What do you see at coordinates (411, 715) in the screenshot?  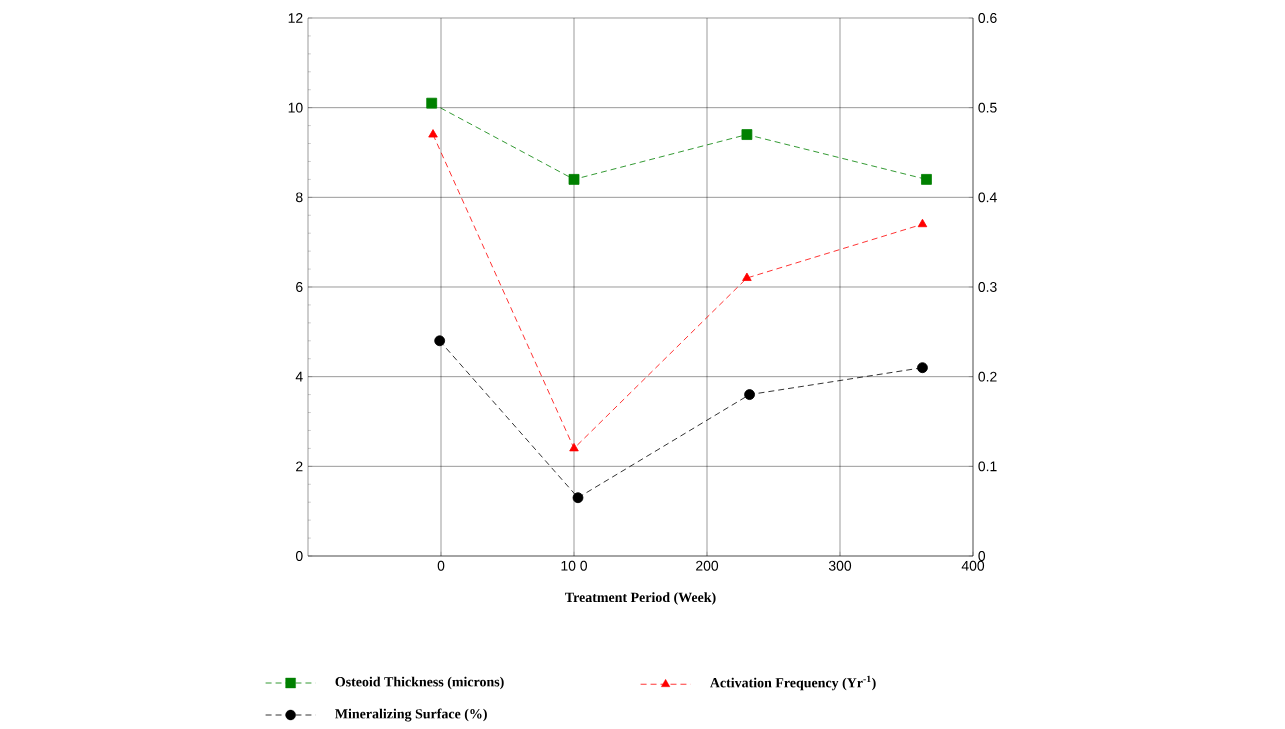 I see `legend-label: Mineralizing Surface (%)` at bounding box center [411, 715].